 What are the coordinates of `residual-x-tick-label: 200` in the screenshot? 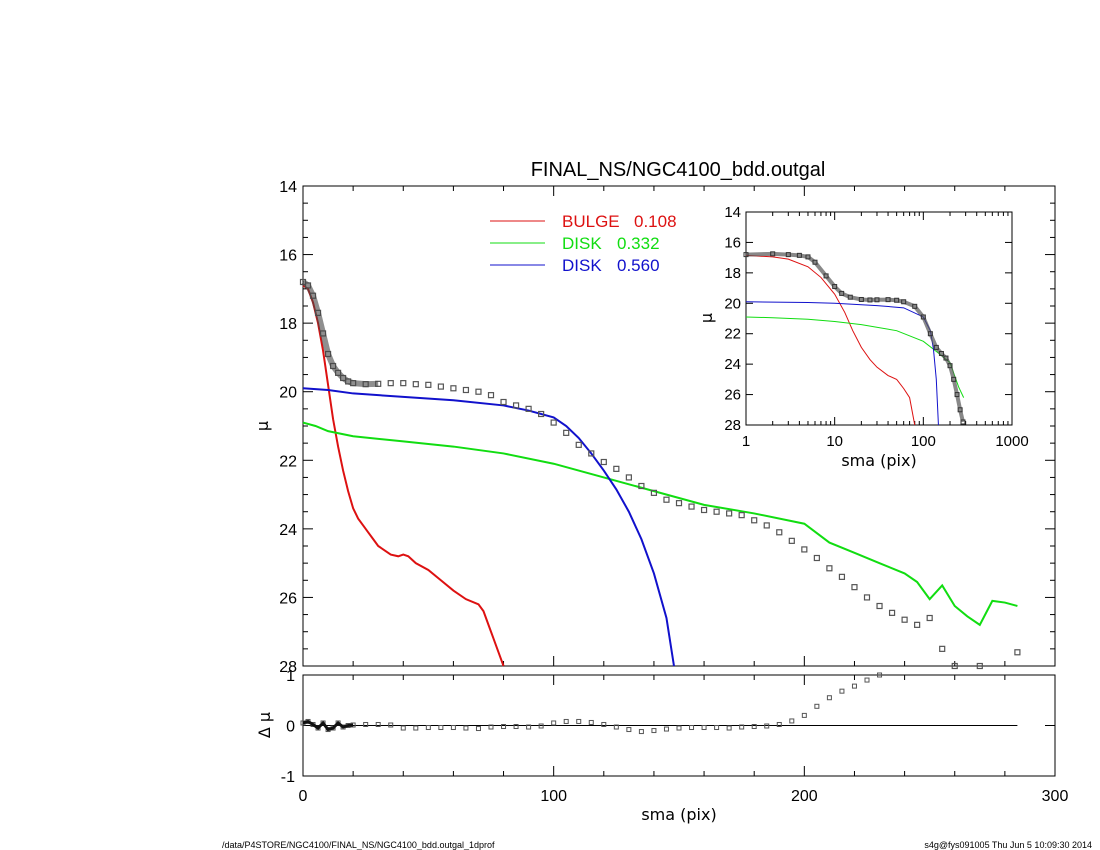 It's located at (804, 796).